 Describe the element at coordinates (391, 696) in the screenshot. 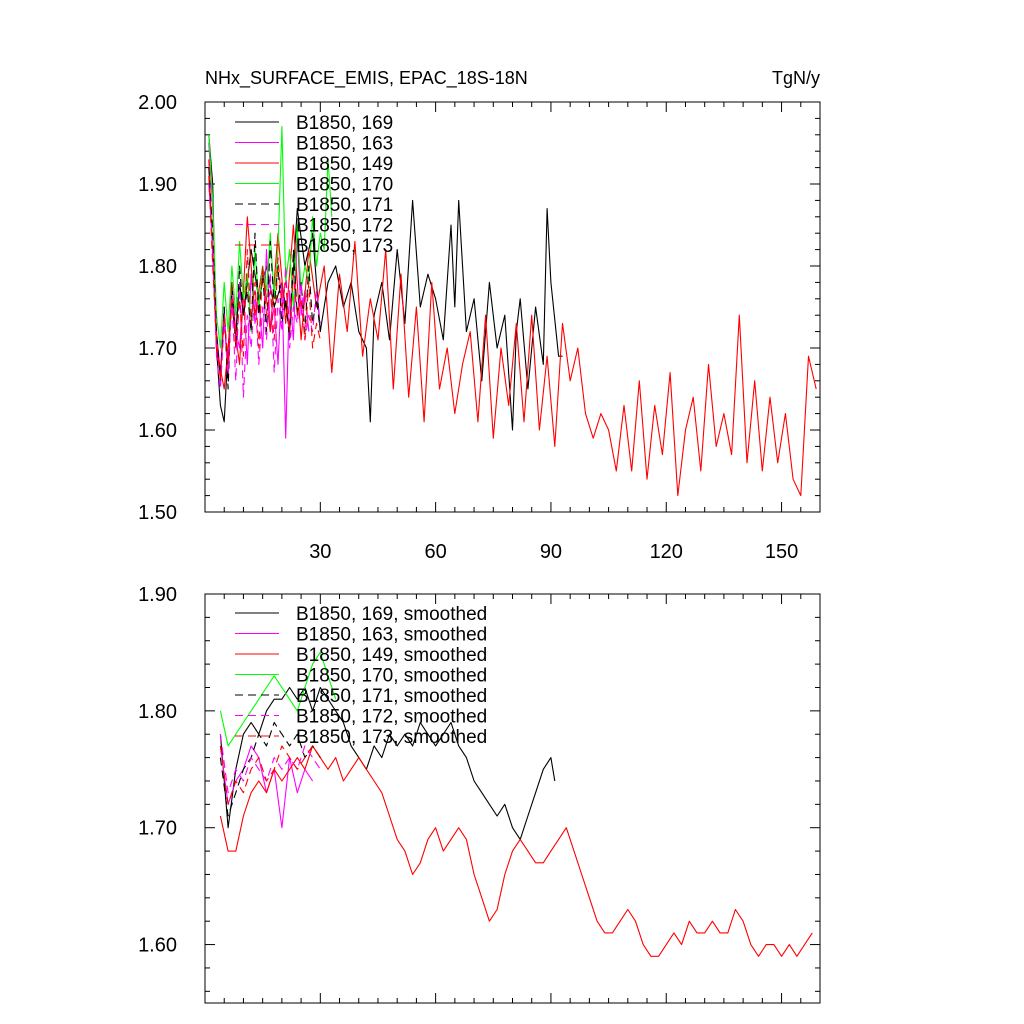

I see `legend-label: B1850, 171, smoothed` at that location.